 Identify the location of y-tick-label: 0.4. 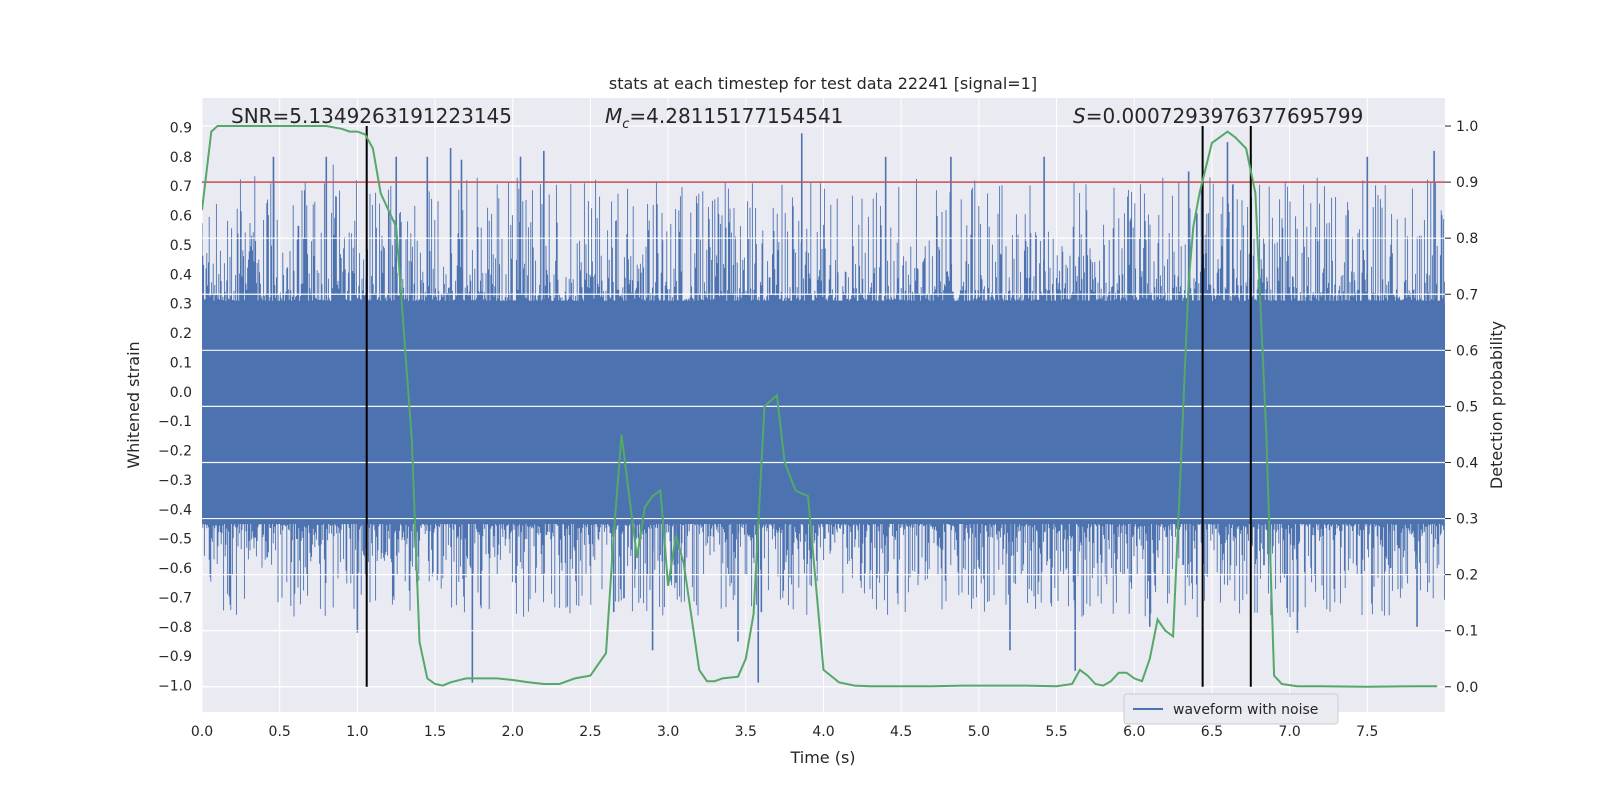
(181, 275).